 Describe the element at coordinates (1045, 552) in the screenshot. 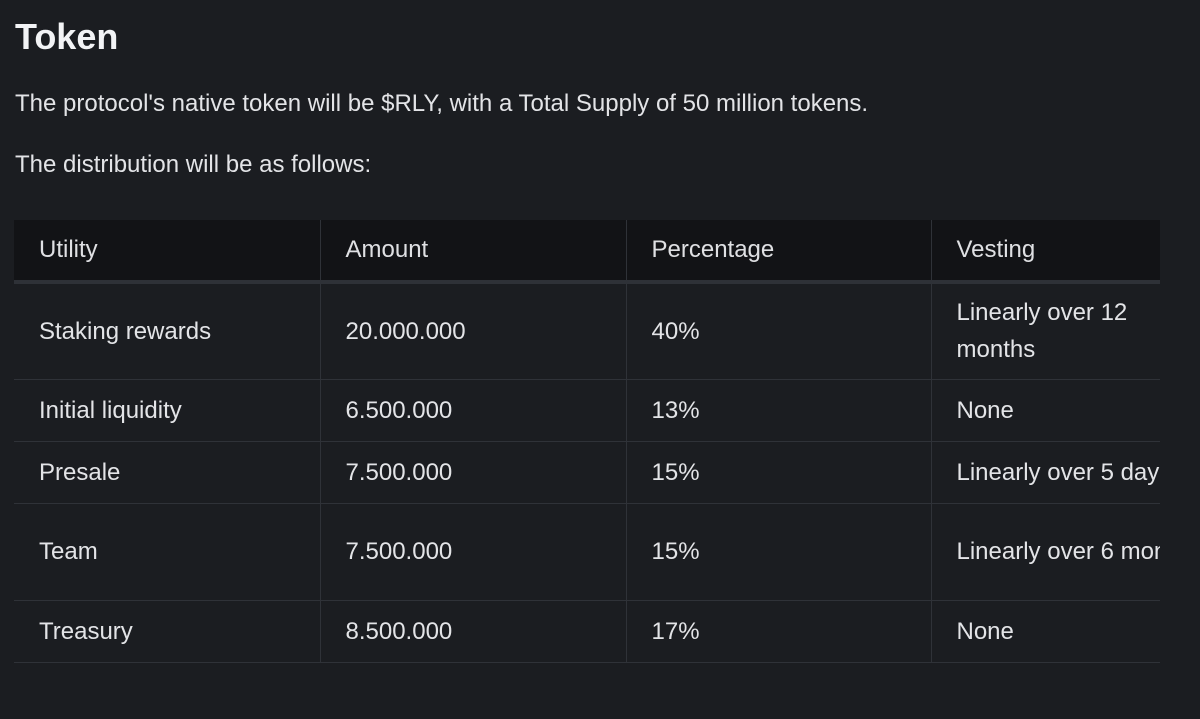

I see `vesting-cell: Linearly over 6 months` at that location.